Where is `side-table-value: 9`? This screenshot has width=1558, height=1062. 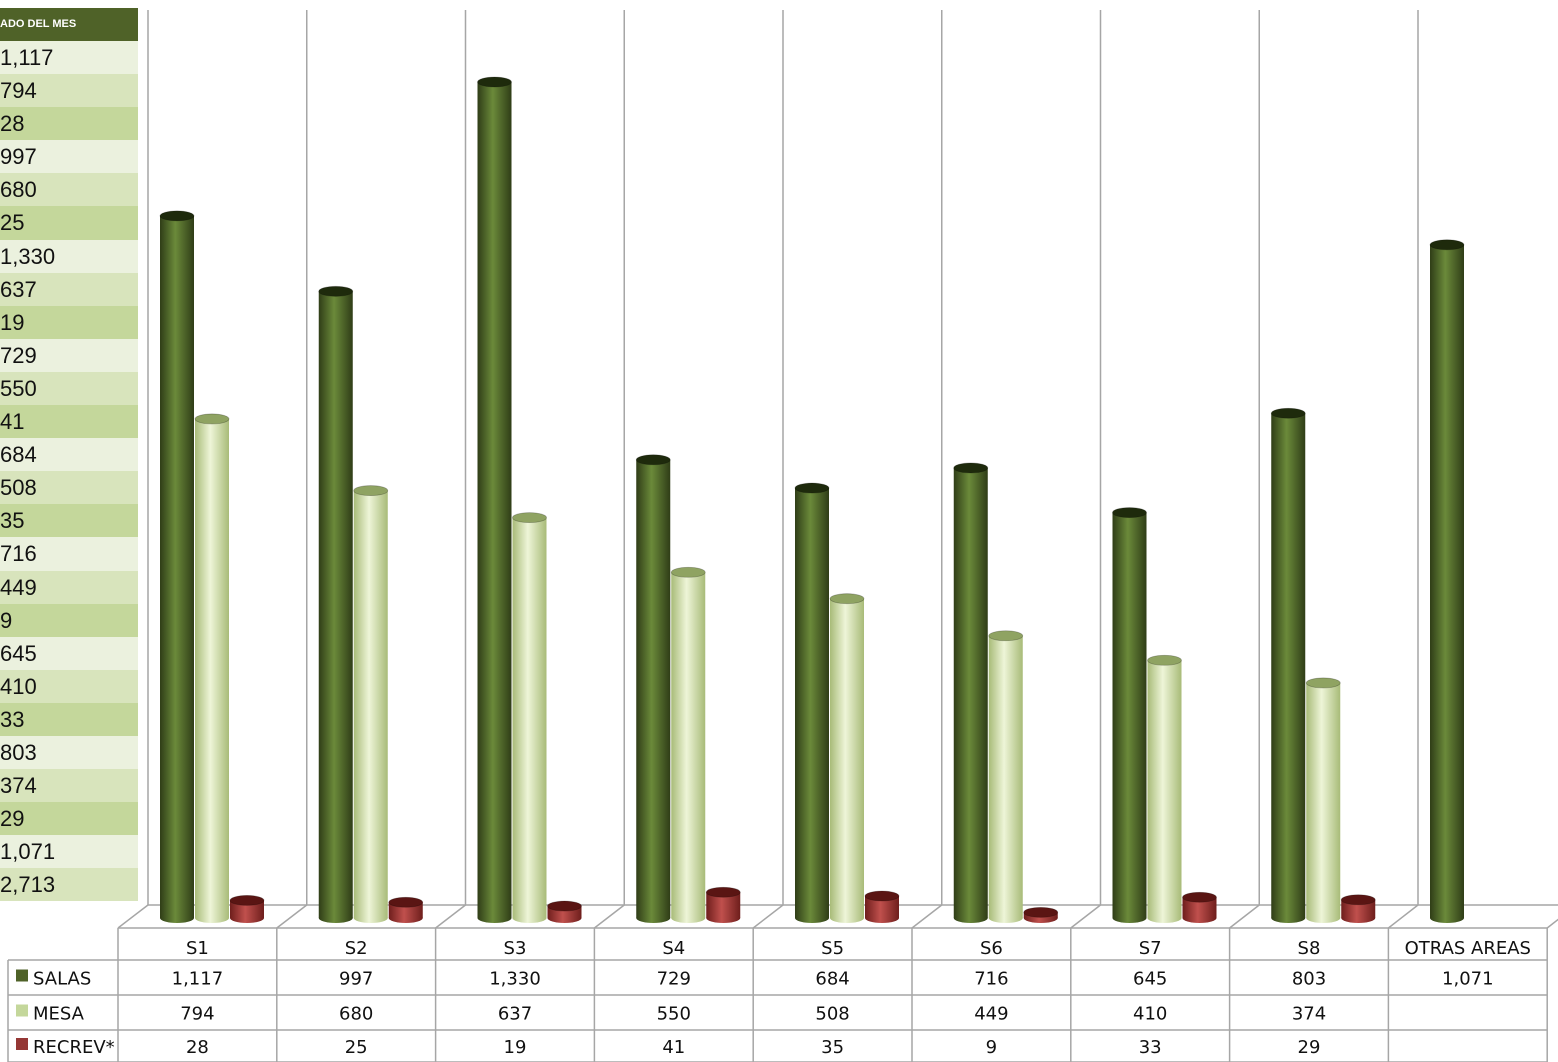
side-table-value: 9 is located at coordinates (6, 620).